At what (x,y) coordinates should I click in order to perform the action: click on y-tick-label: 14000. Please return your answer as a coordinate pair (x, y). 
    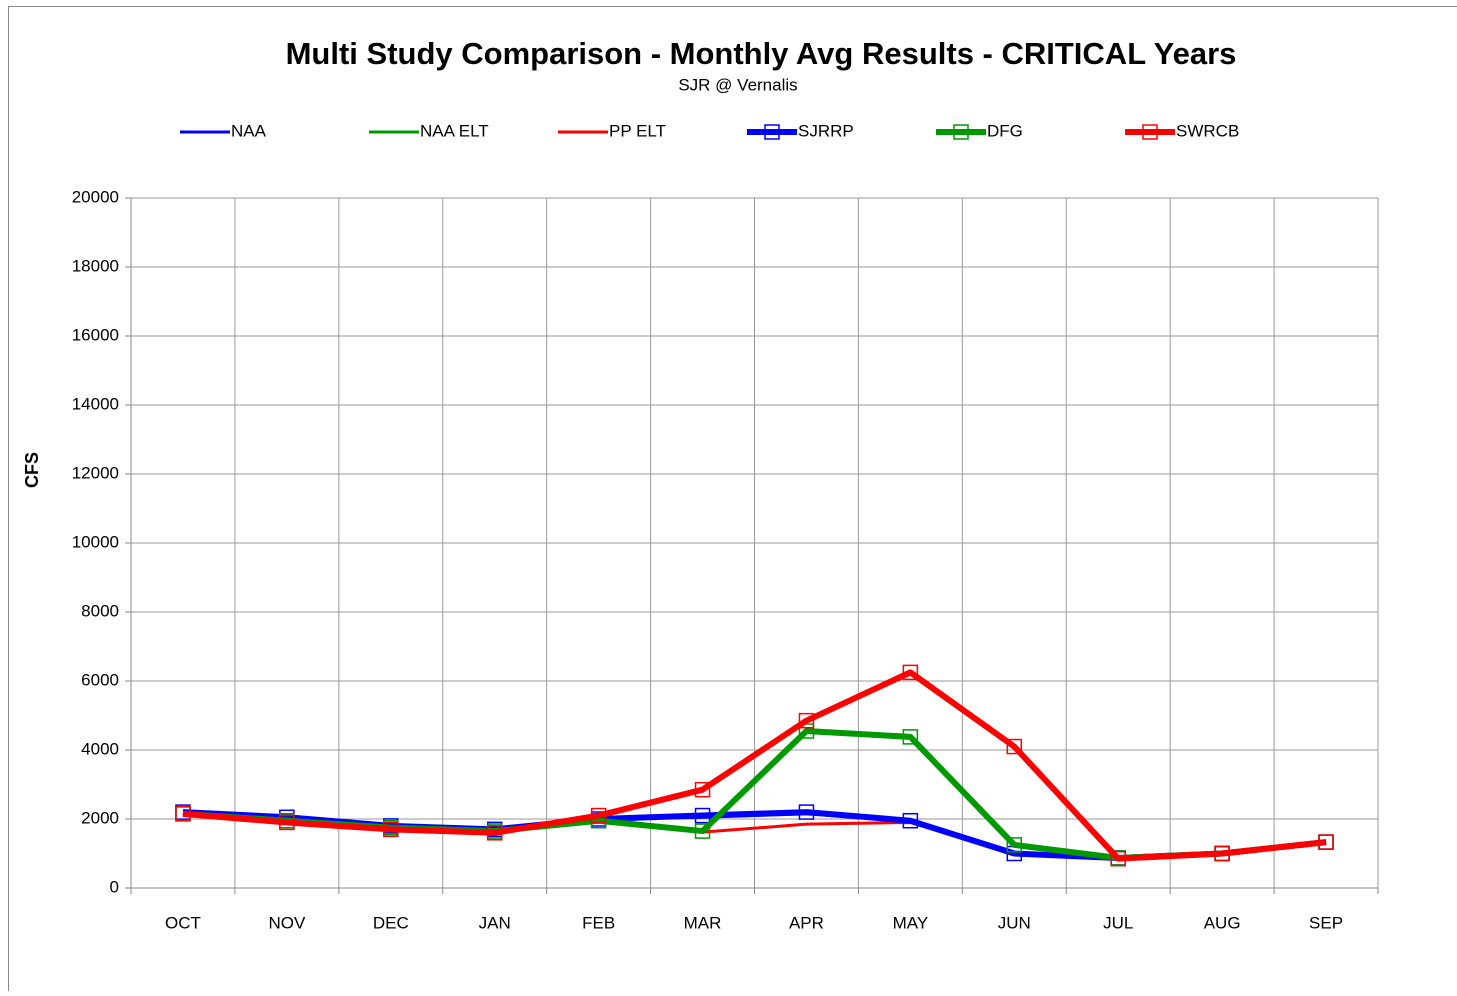
    Looking at the image, I should click on (95, 403).